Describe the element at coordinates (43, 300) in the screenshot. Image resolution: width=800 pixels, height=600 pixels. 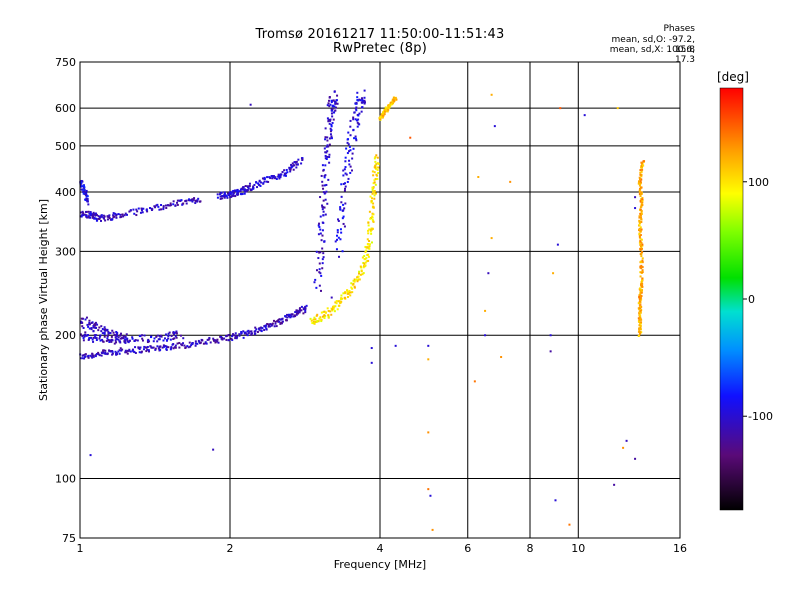
I see `y-axis-label: Stationary phase Virtual Height [km]` at that location.